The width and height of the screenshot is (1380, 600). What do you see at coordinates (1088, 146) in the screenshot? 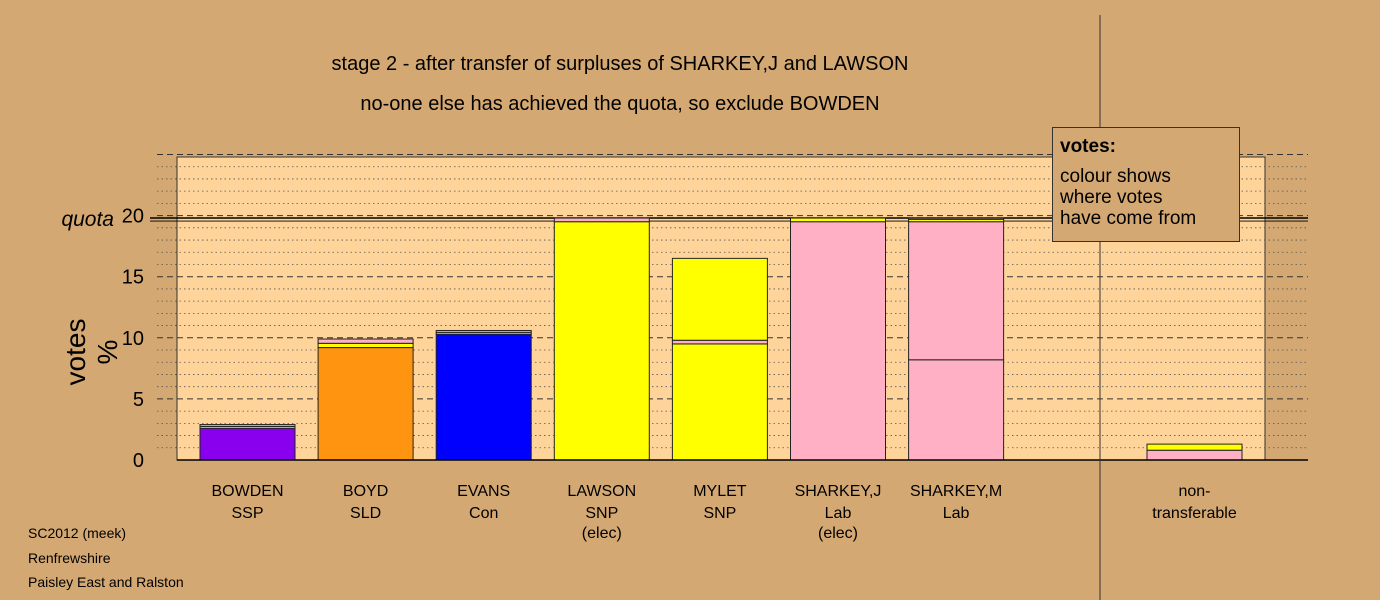
I see `legend-title: votes:` at bounding box center [1088, 146].